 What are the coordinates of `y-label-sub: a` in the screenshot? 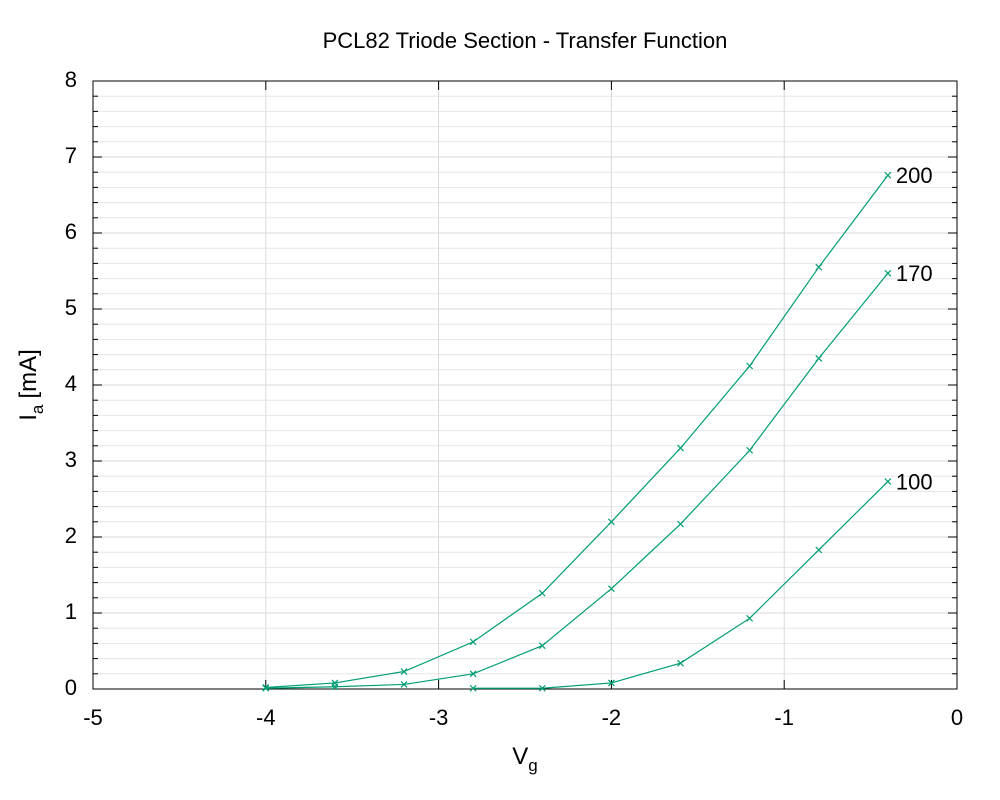 It's located at (37, 409).